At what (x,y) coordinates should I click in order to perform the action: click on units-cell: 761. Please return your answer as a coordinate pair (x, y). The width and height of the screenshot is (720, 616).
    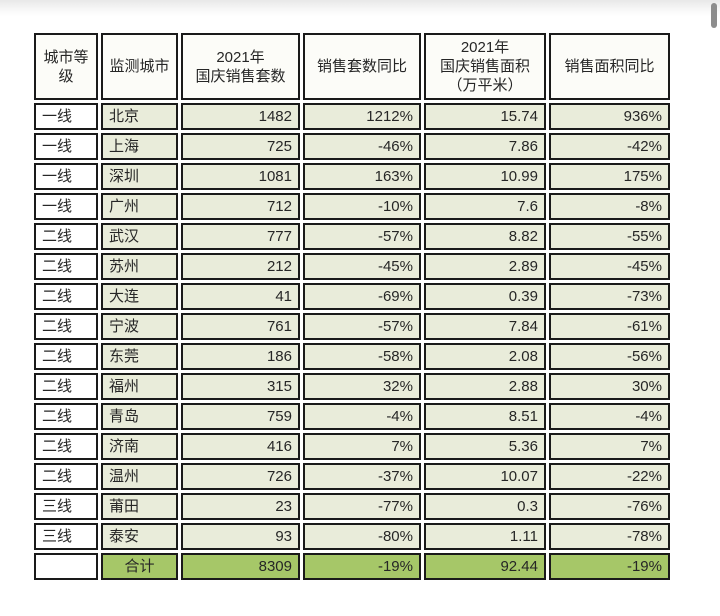
    Looking at the image, I should click on (240, 326).